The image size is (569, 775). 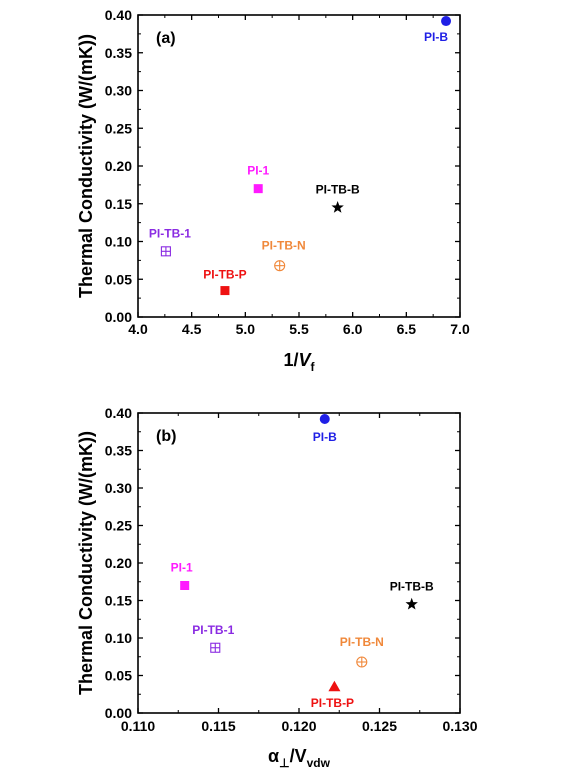 I want to click on x-tick-label: 5.0, so click(x=246, y=329).